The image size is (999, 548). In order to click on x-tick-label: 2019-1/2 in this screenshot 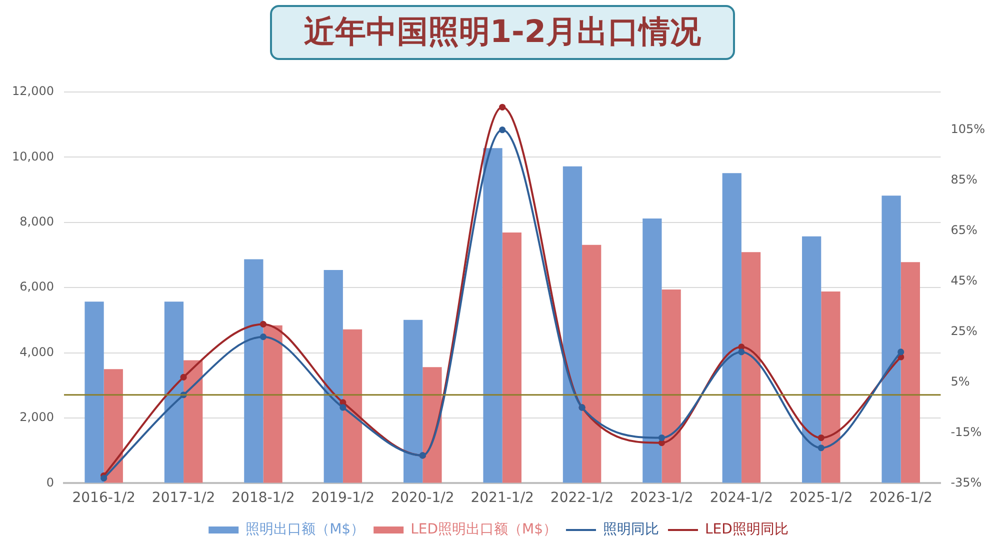, I will do `click(343, 498)`.